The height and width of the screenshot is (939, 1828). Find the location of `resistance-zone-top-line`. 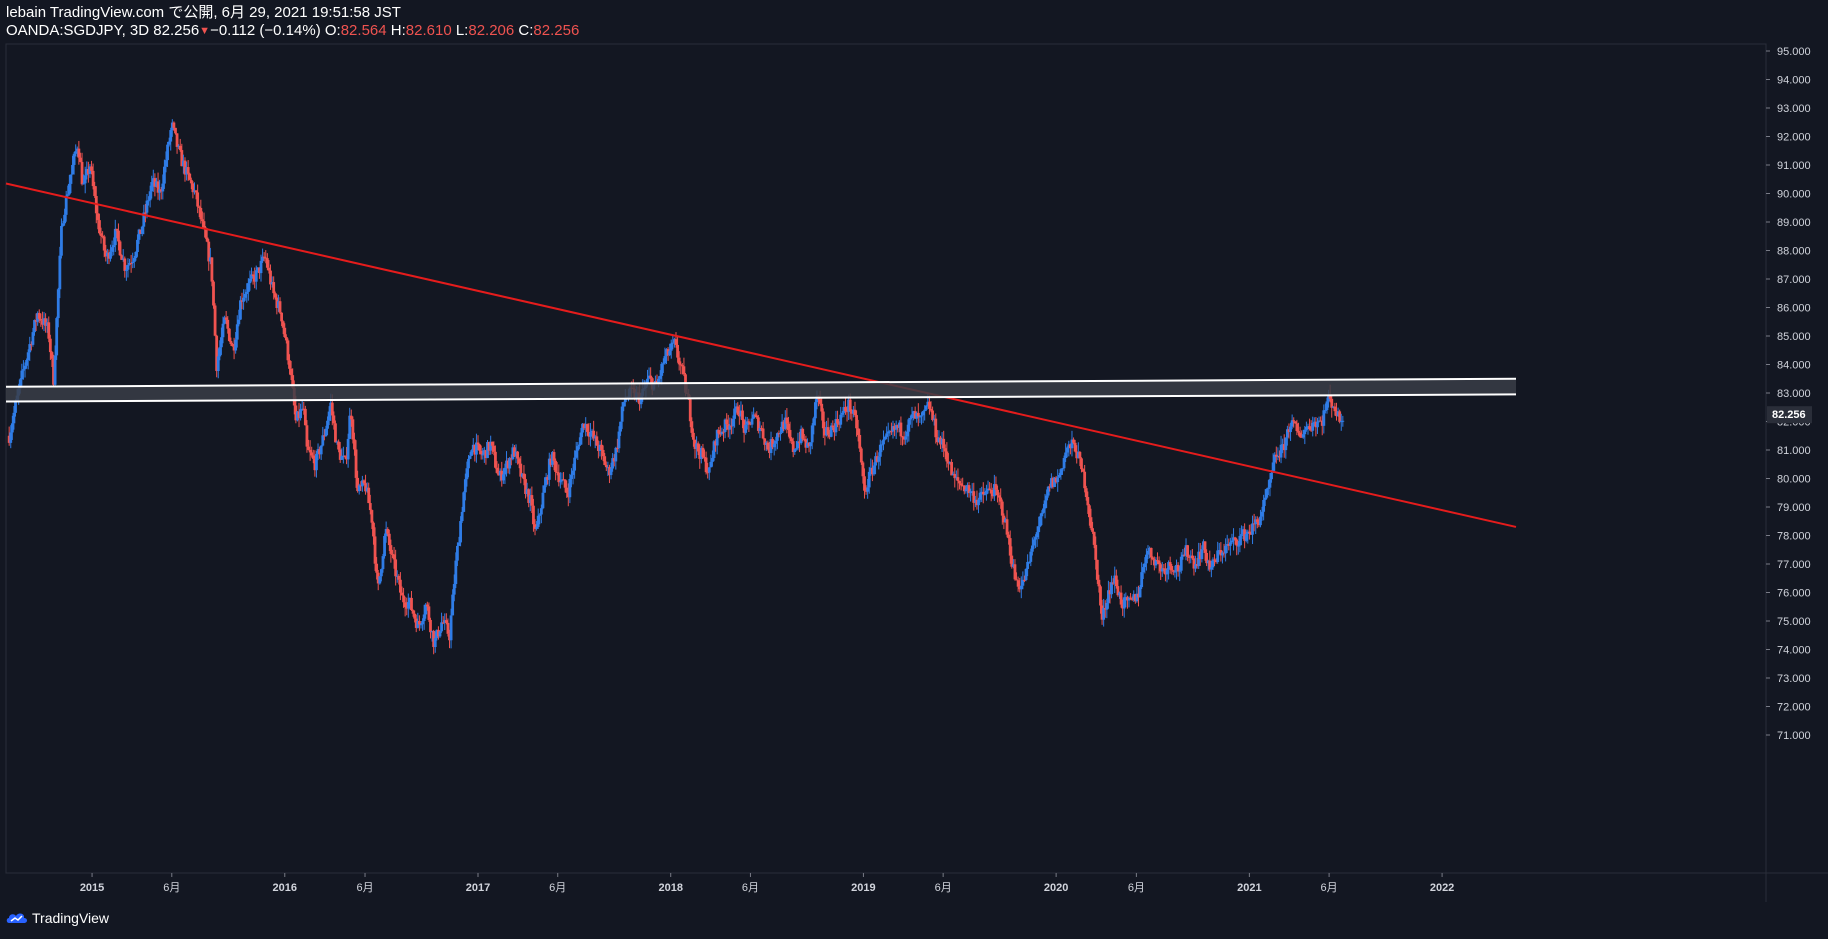

resistance-zone-top-line is located at coordinates (761, 382).